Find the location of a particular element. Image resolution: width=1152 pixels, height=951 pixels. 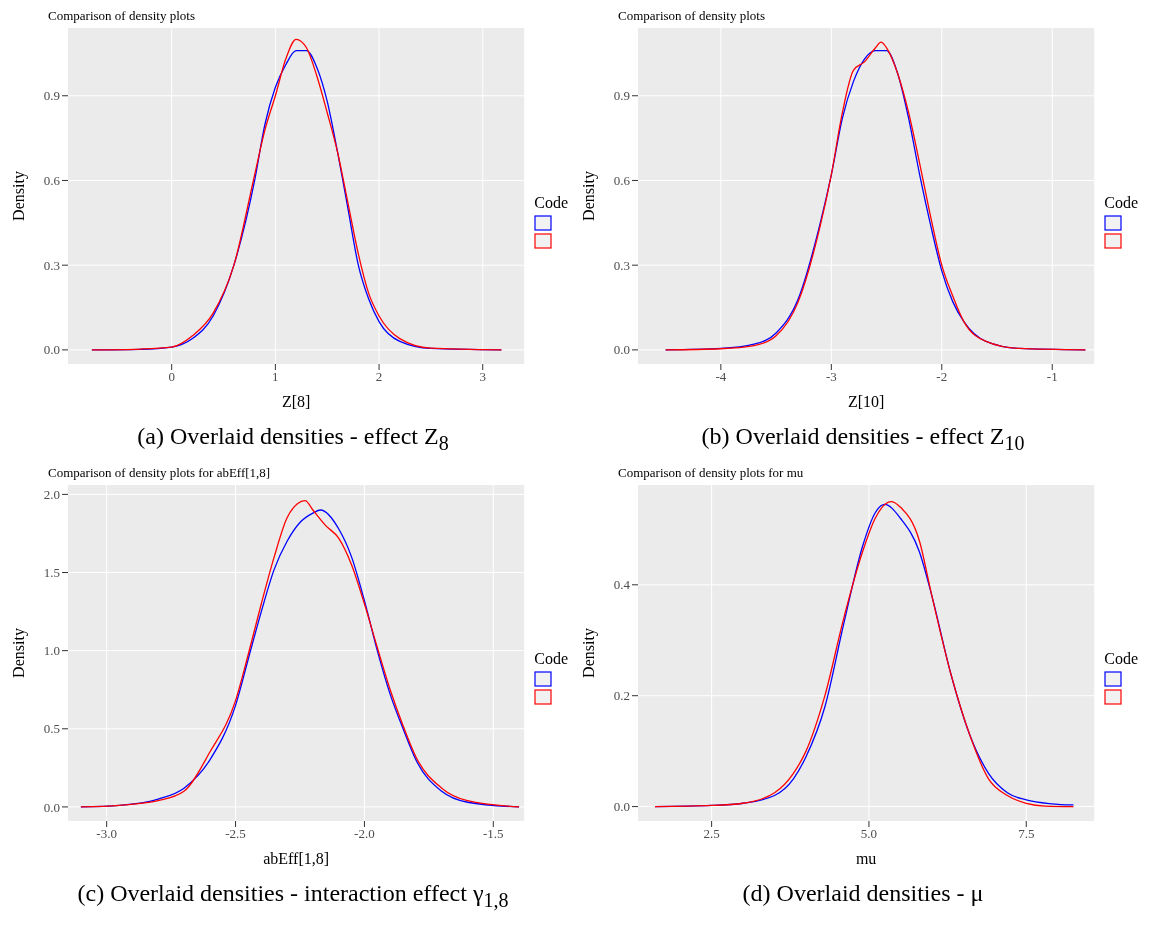

x-tick-label: 7.5 is located at coordinates (1026, 834).